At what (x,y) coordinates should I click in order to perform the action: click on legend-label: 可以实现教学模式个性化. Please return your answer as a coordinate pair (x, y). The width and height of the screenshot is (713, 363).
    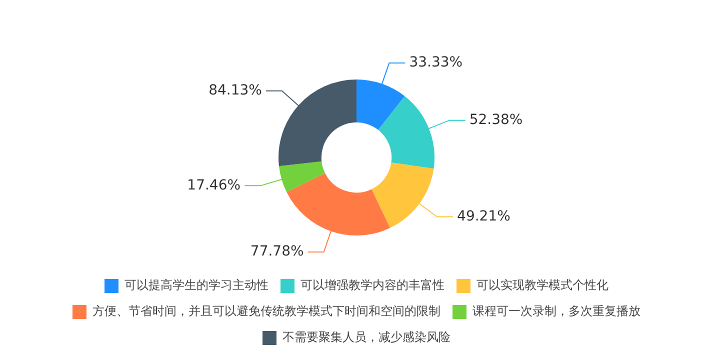
    Looking at the image, I should click on (542, 285).